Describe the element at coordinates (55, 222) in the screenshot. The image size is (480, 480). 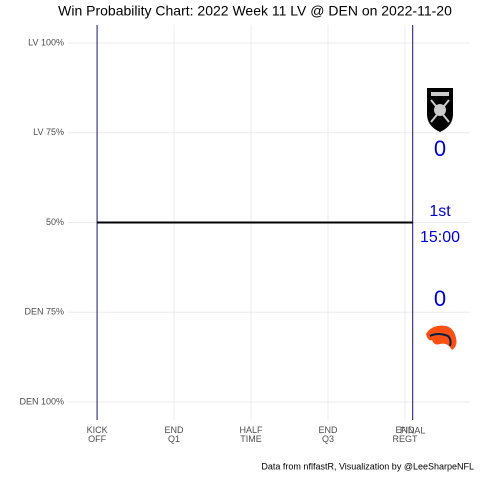
I see `y-tick-label: 50%` at that location.